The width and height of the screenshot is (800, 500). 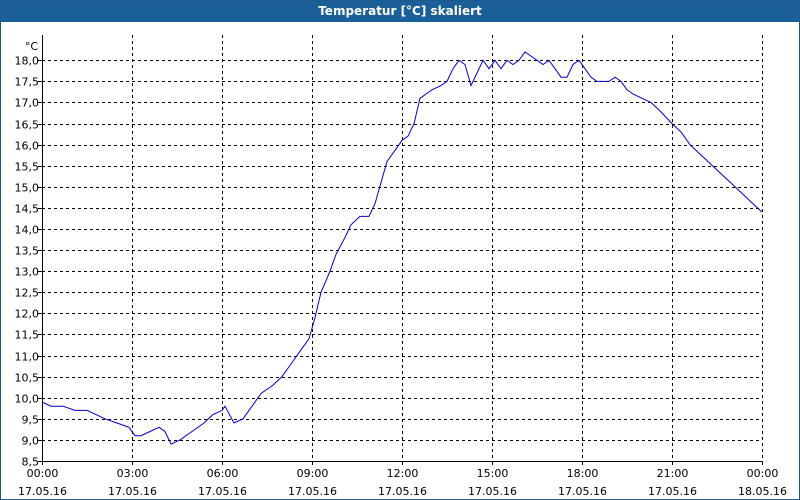 What do you see at coordinates (27, 125) in the screenshot?
I see `y-tick-label: 16,5` at bounding box center [27, 125].